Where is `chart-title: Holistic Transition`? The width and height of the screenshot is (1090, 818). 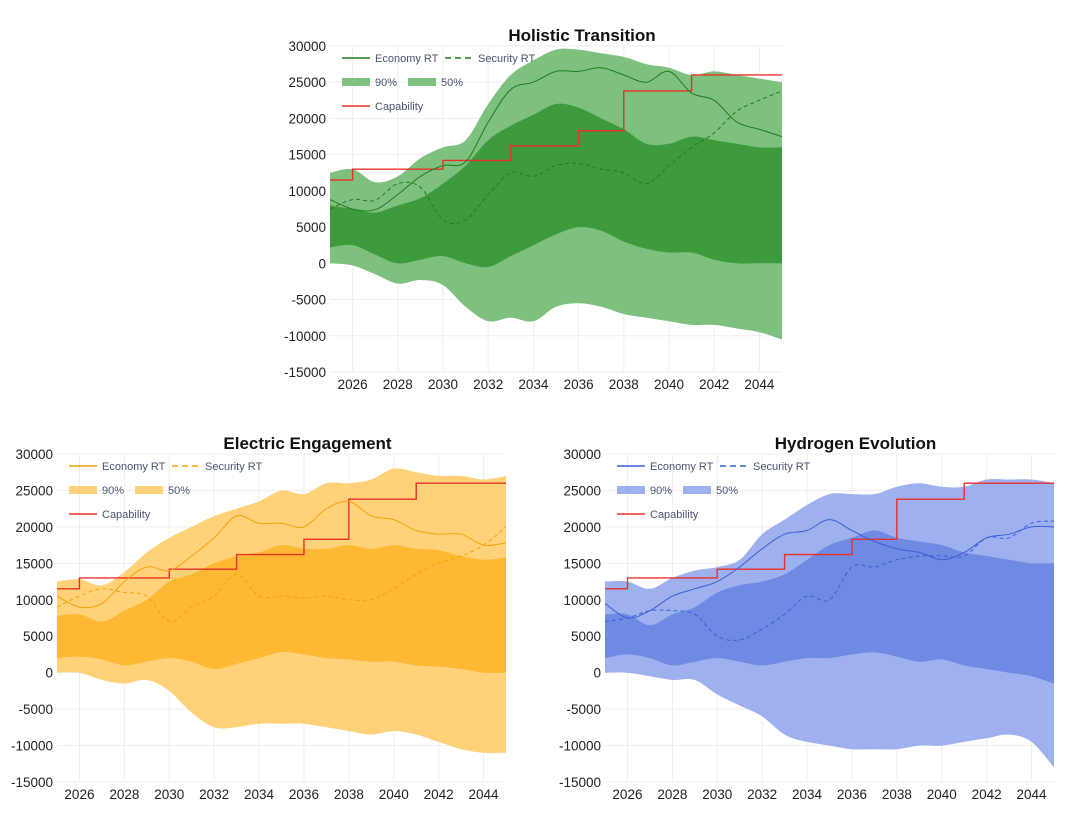 chart-title: Holistic Transition is located at coordinates (581, 35).